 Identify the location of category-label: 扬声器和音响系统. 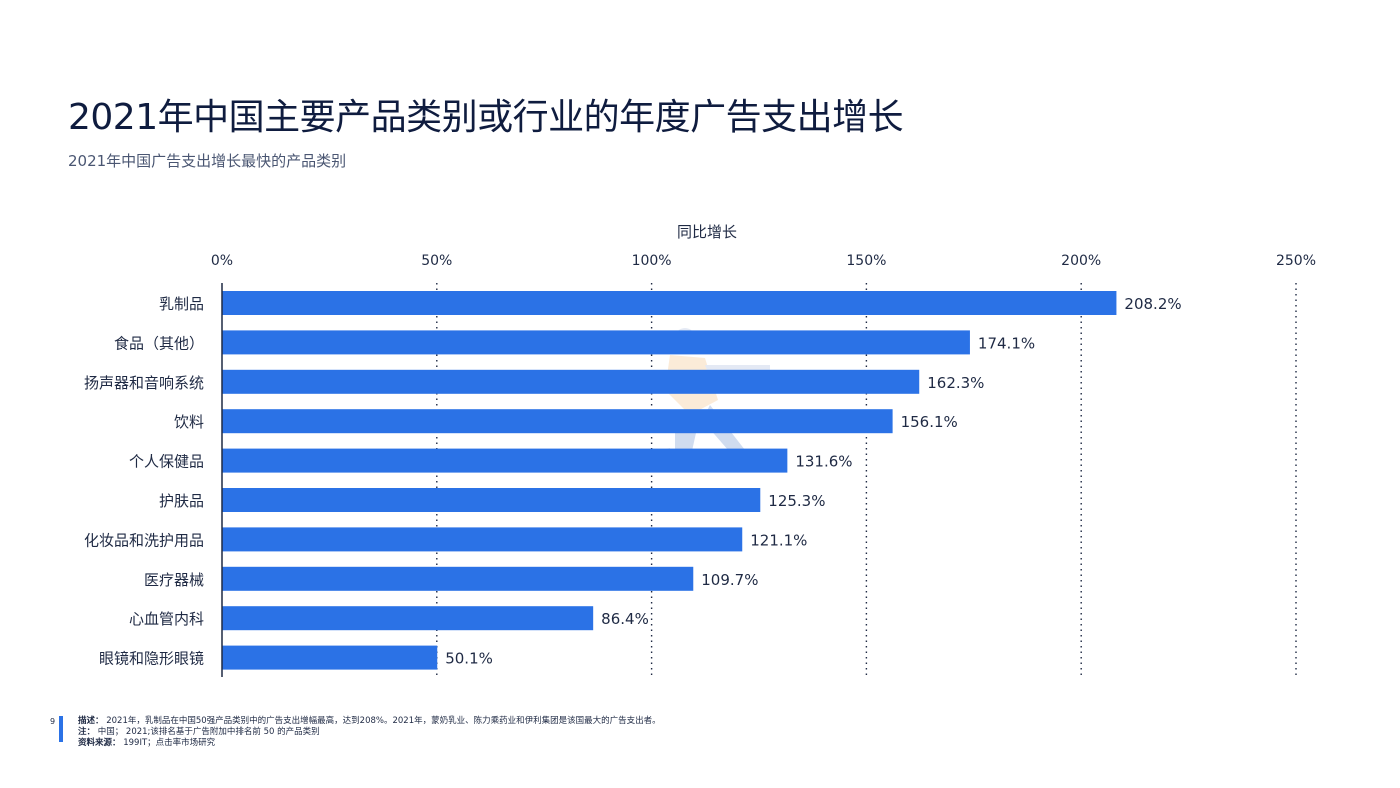
(144, 383).